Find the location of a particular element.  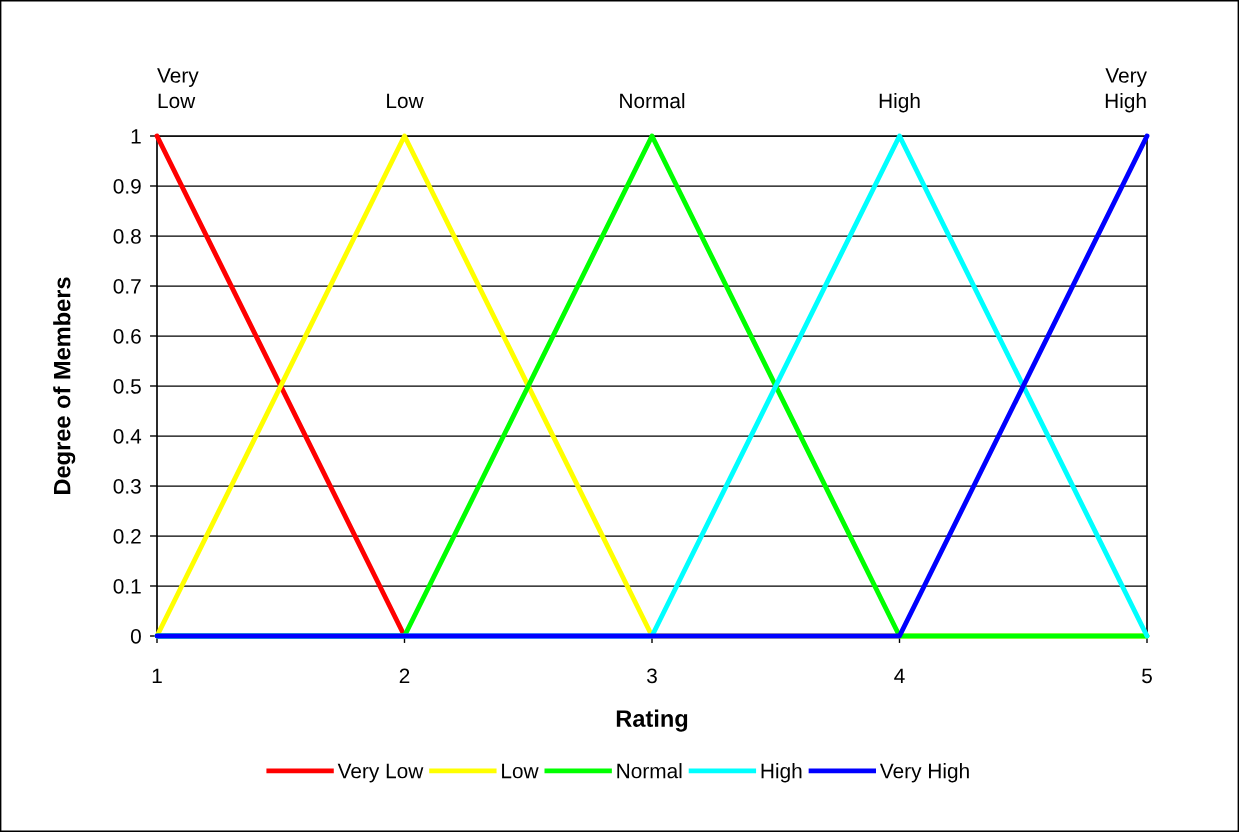

y-tick-label: 0.5 is located at coordinates (127, 386).